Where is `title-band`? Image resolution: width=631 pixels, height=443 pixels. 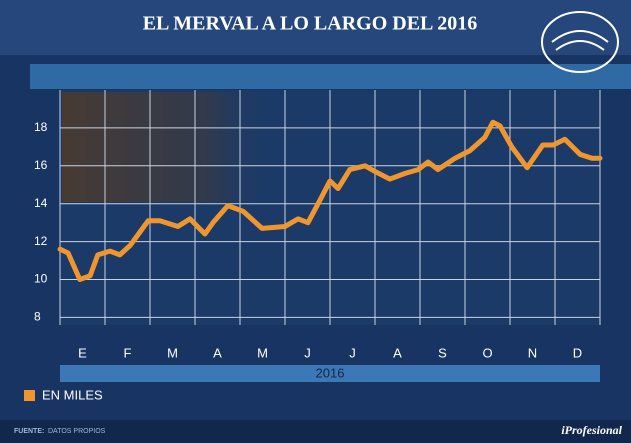 title-band is located at coordinates (315, 27).